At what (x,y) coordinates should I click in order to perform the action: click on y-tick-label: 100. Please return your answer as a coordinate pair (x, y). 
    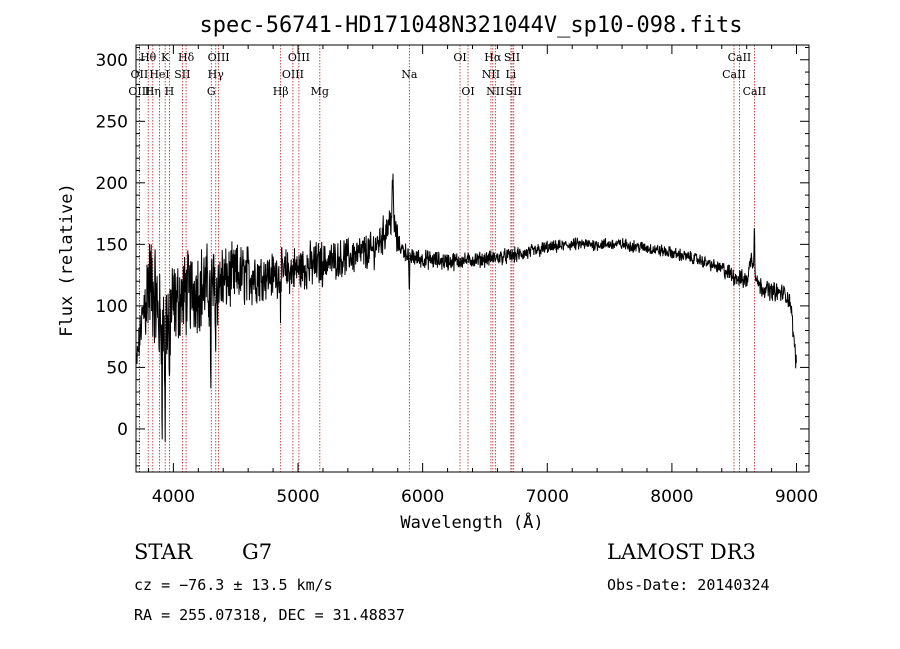
    Looking at the image, I should click on (112, 307).